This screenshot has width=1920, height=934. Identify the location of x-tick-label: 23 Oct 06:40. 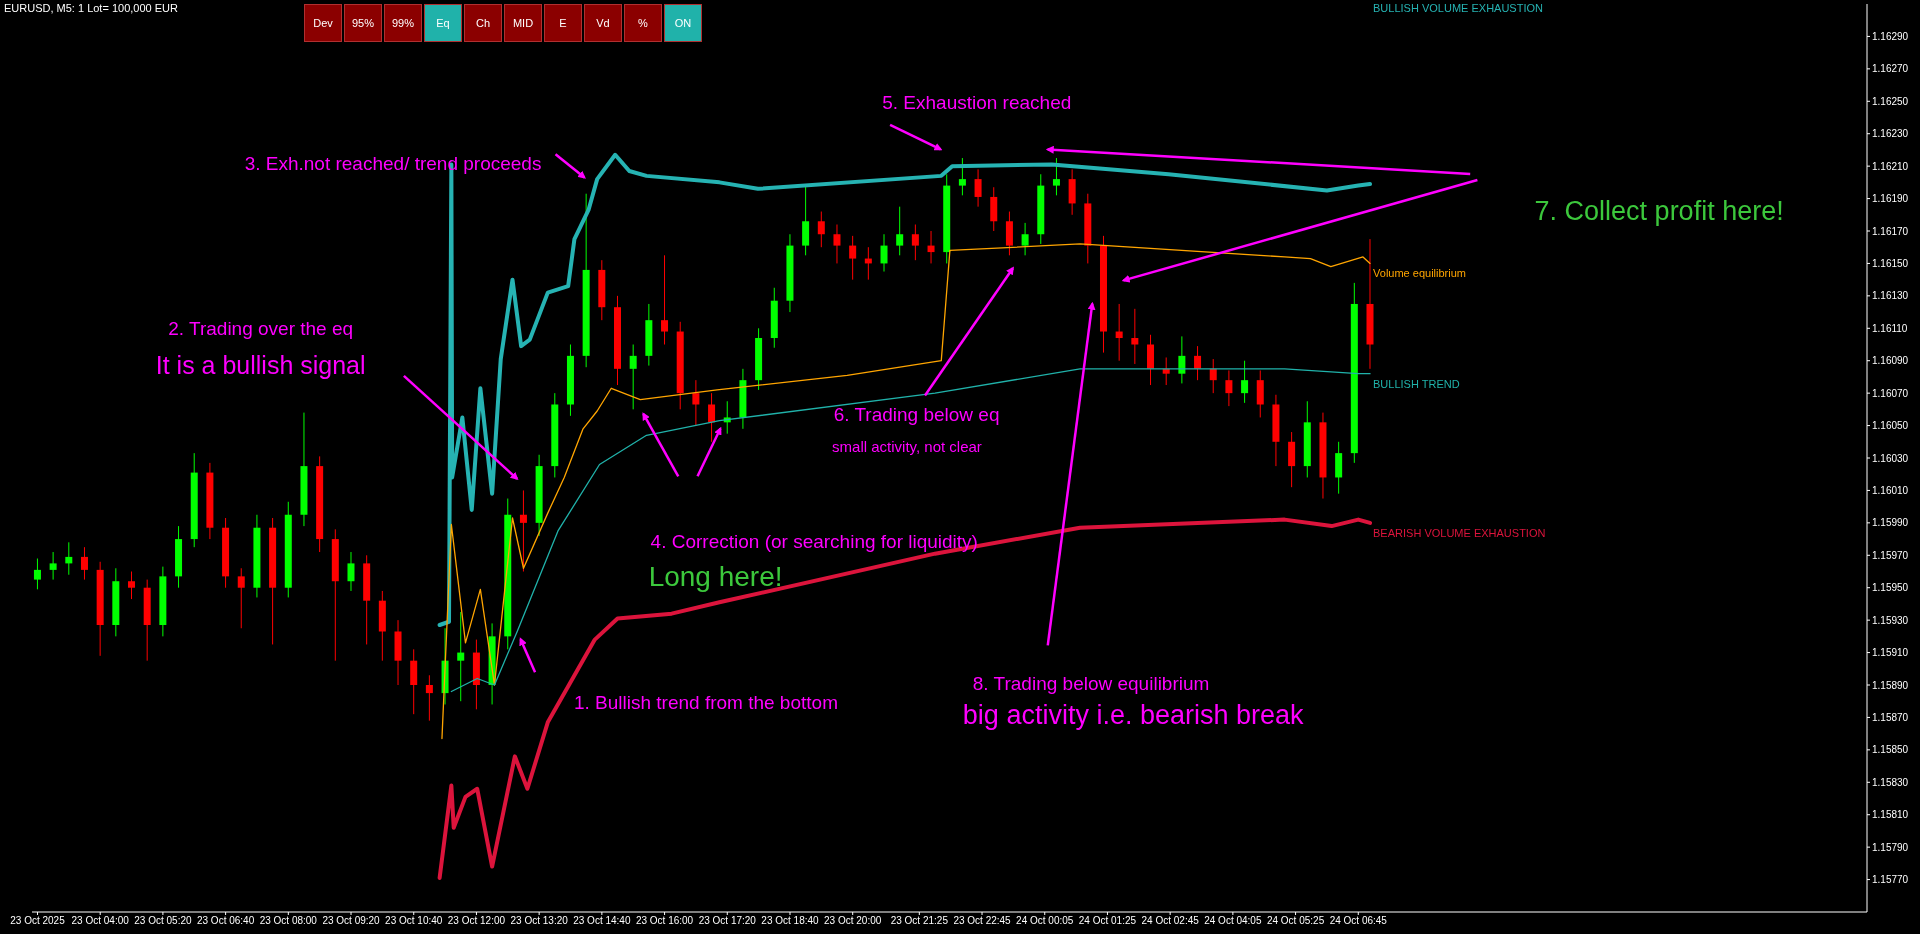
(225, 921).